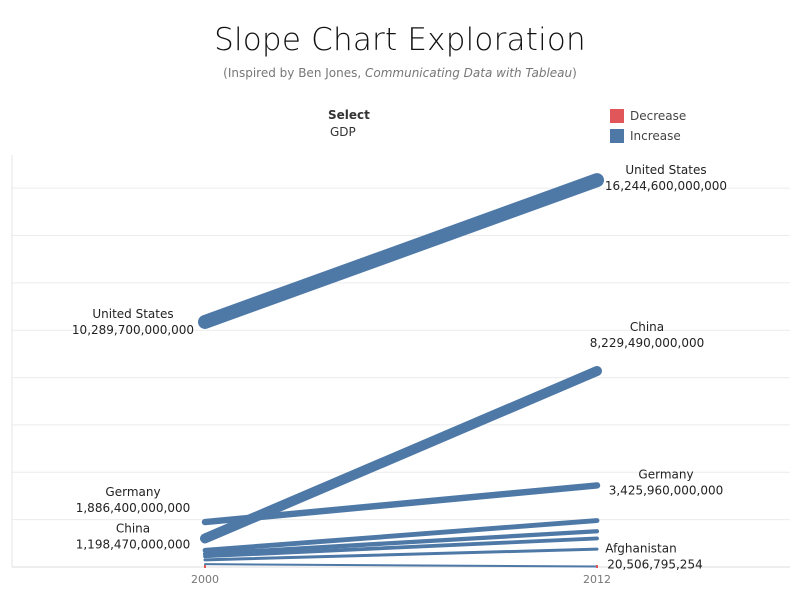 The width and height of the screenshot is (800, 600). What do you see at coordinates (400, 40) in the screenshot?
I see `page-title: Slope Chart Exploration` at bounding box center [400, 40].